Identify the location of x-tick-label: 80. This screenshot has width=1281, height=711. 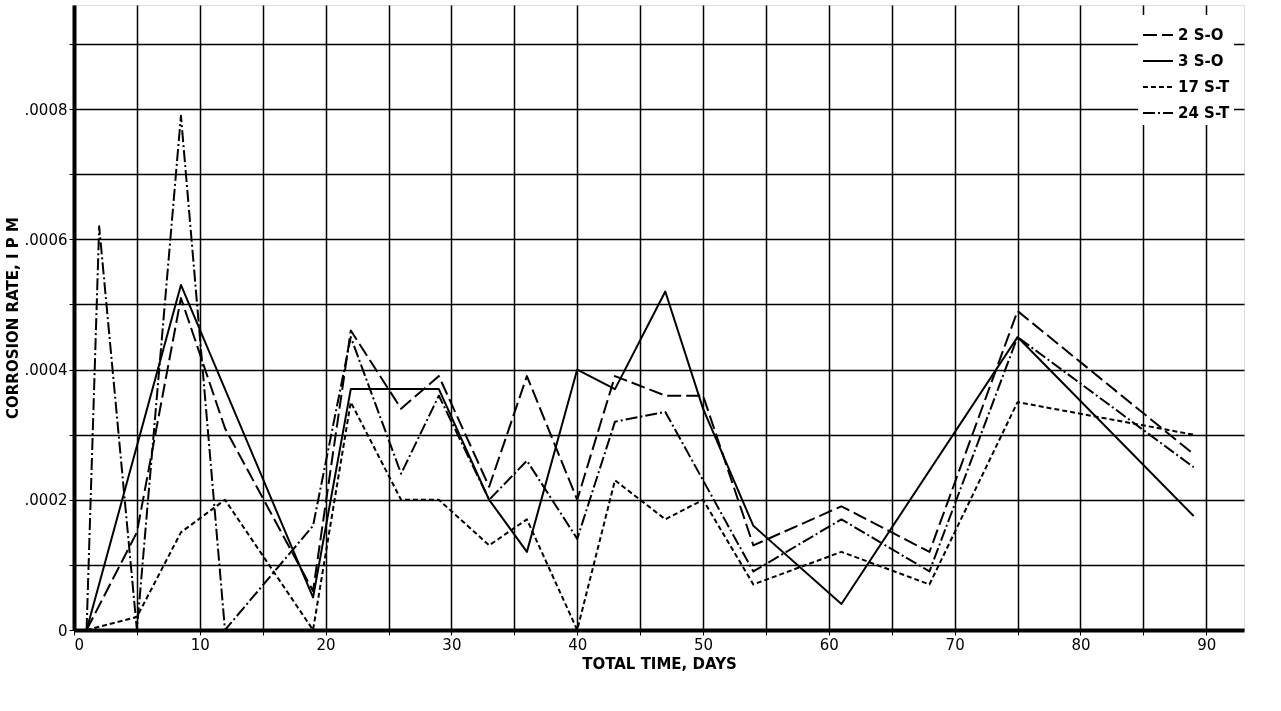
(1081, 644).